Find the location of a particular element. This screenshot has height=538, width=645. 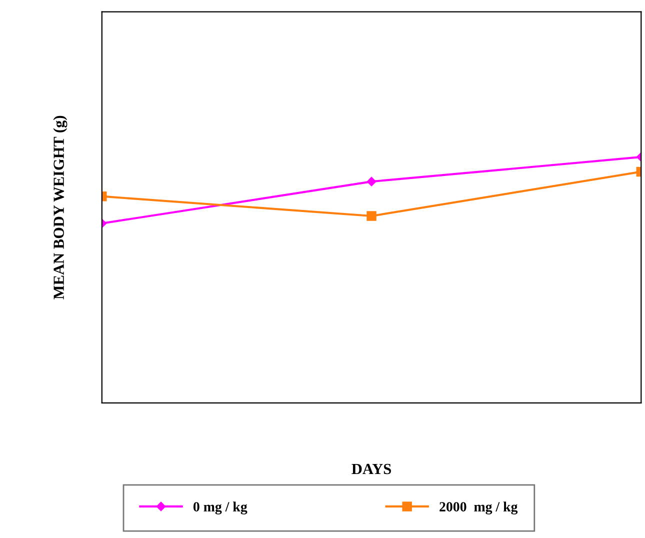

x-axis-title: DAYS is located at coordinates (371, 469).